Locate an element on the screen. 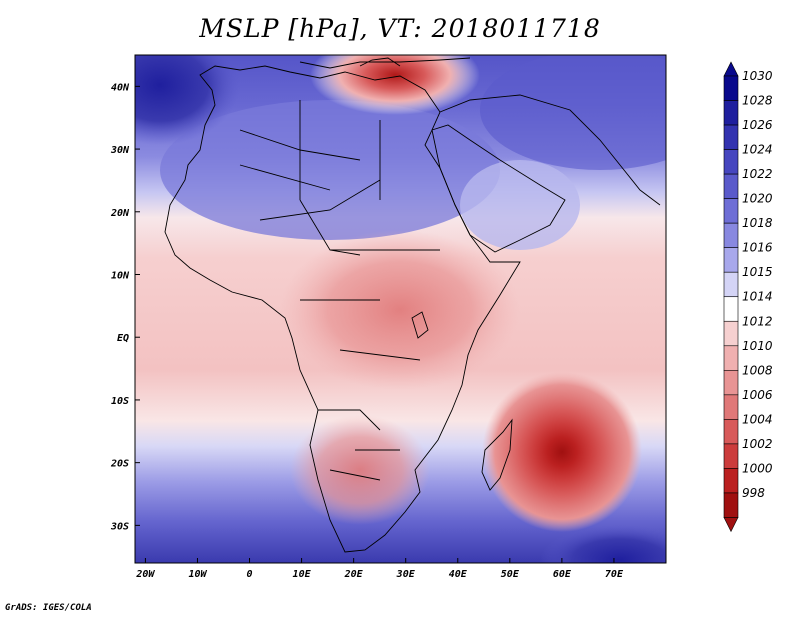  y-axis: 40N 30N 20N 10N EQ 10S 20S 30S is located at coordinates (125, 307).